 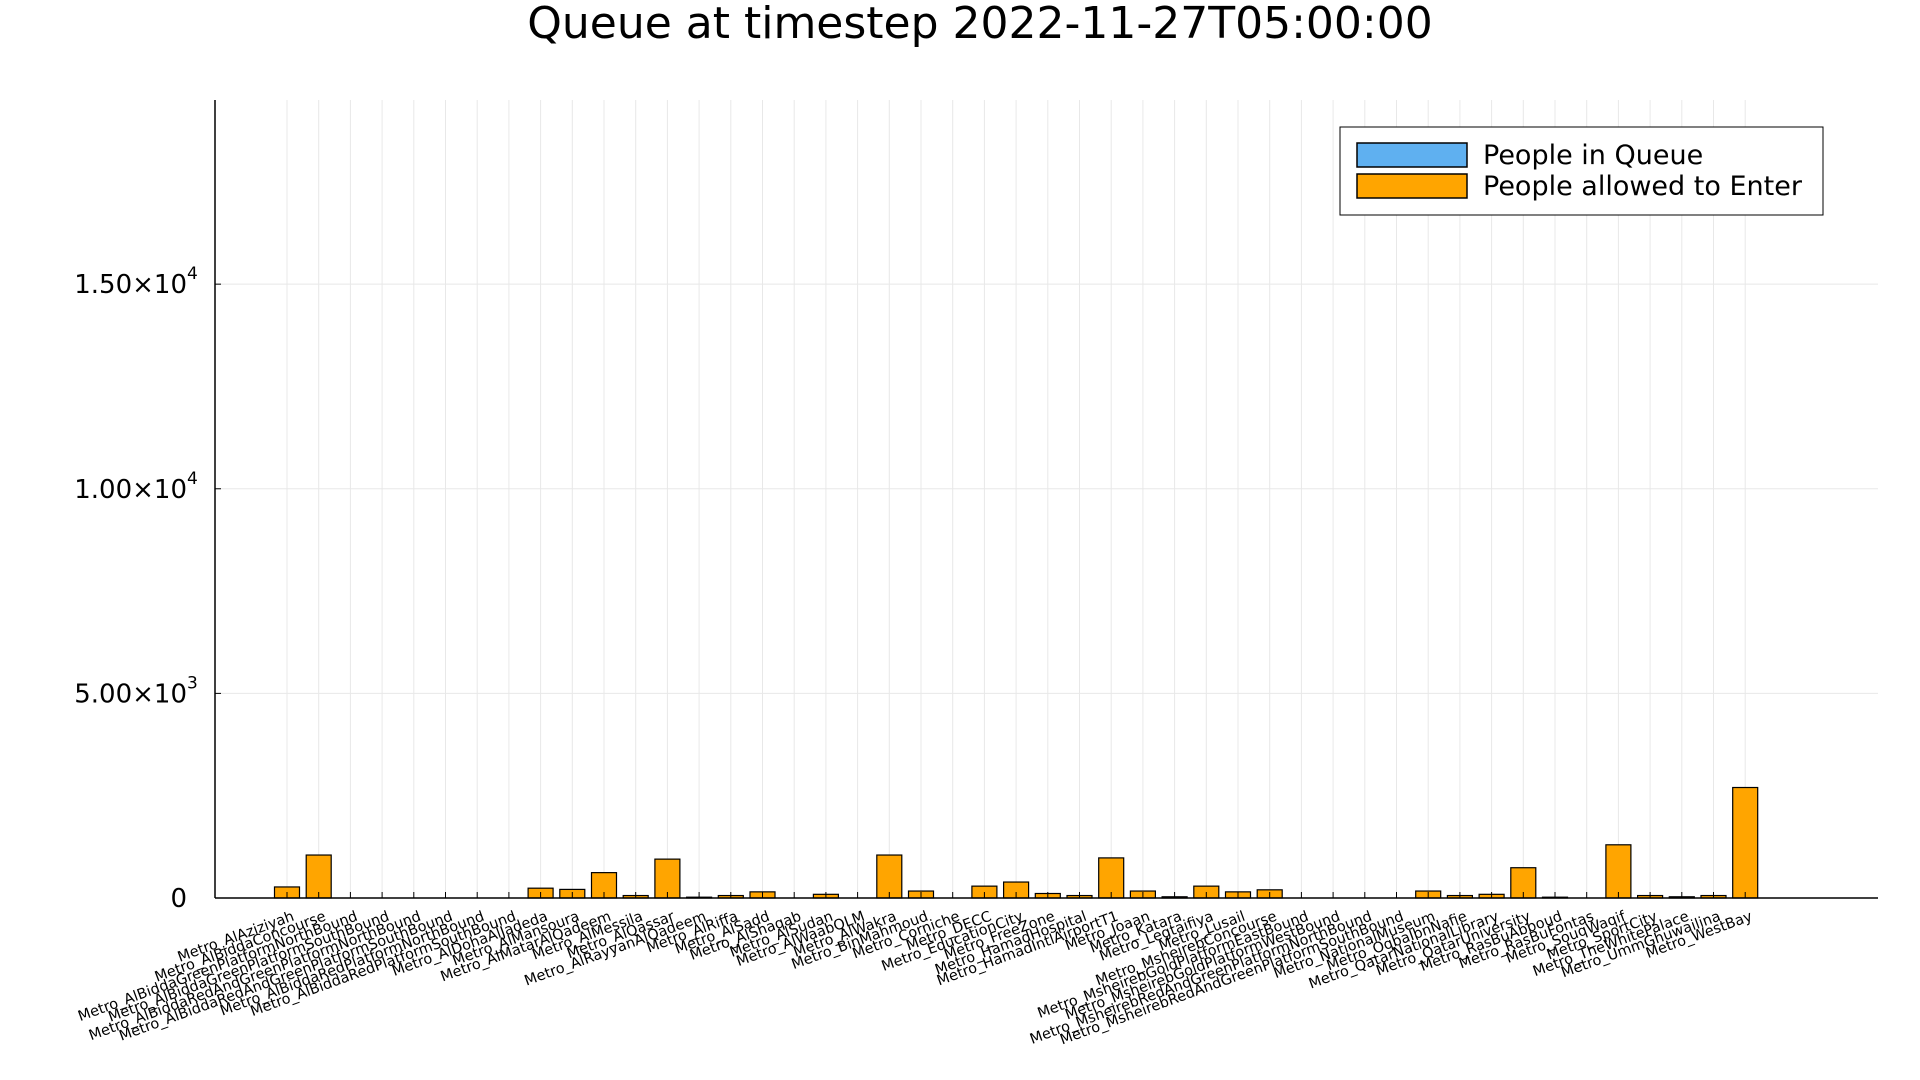 What do you see at coordinates (192, 683) in the screenshot?
I see `y-tick-exponent: 3` at bounding box center [192, 683].